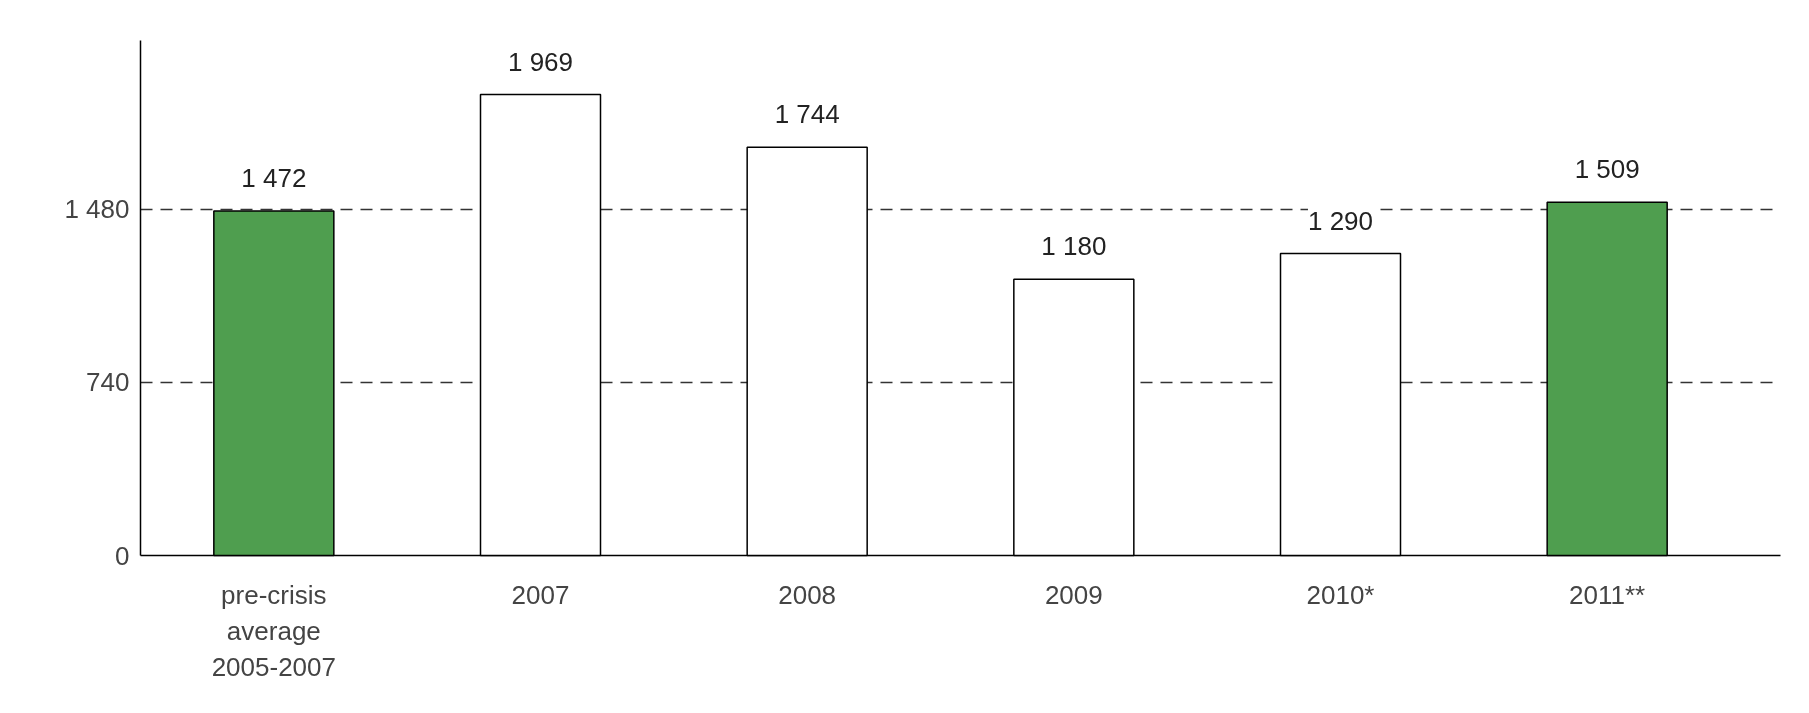 This screenshot has height=713, width=1809. What do you see at coordinates (1074, 246) in the screenshot?
I see `data-label: 1 180` at bounding box center [1074, 246].